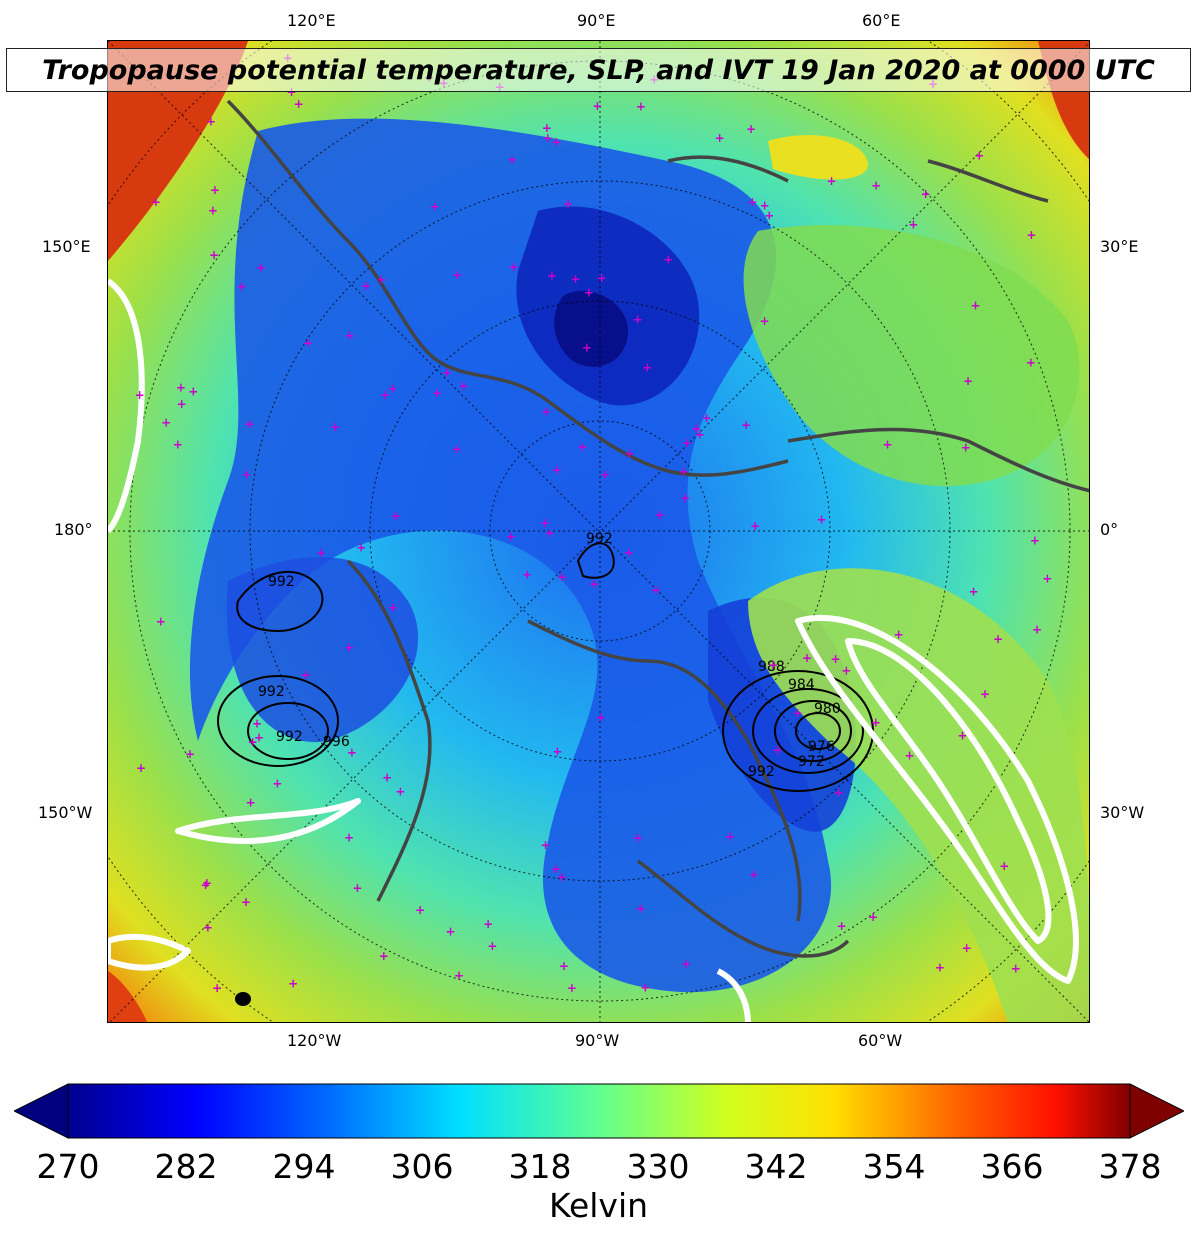  I want to click on colorbar, so click(599, 1111).